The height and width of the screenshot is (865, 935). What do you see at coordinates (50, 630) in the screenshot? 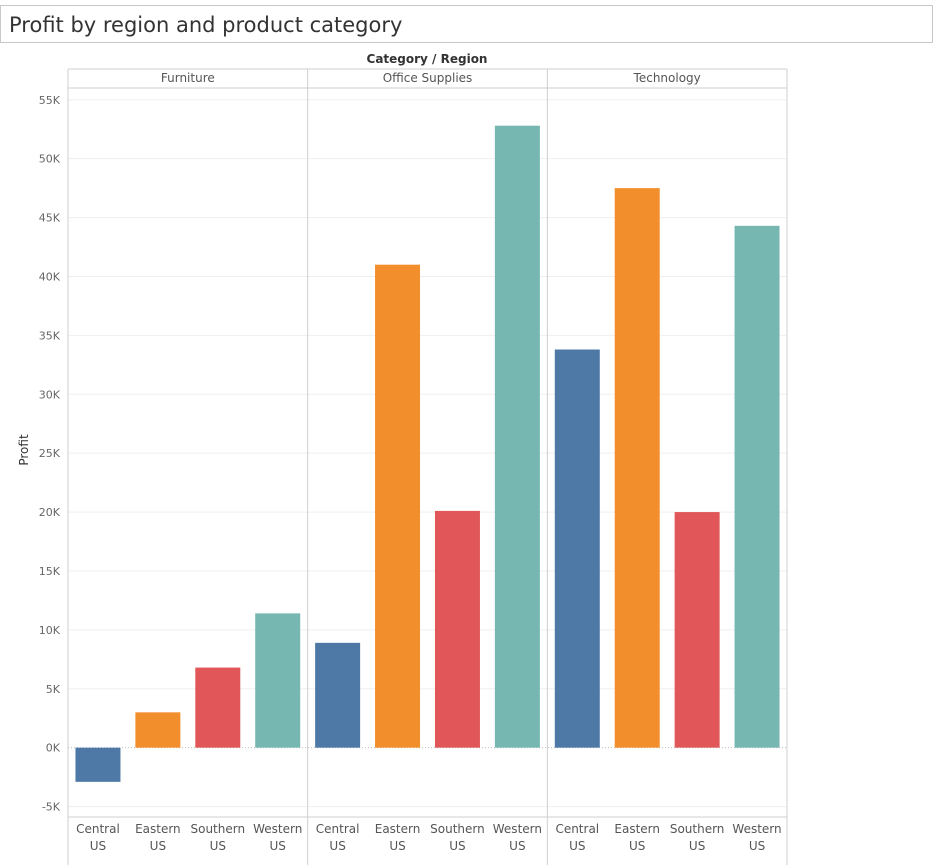
I see `y-tick-label: 10K` at bounding box center [50, 630].